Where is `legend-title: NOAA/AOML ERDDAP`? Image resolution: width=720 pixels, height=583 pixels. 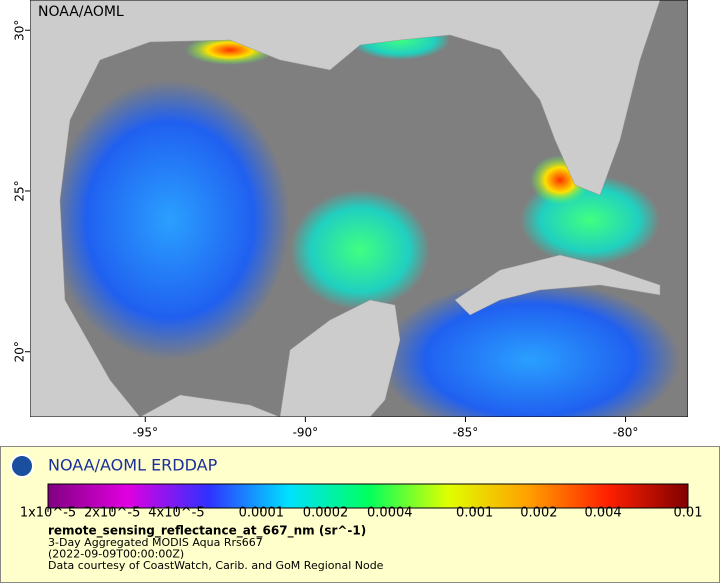 legend-title: NOAA/AOML ERDDAP is located at coordinates (133, 465).